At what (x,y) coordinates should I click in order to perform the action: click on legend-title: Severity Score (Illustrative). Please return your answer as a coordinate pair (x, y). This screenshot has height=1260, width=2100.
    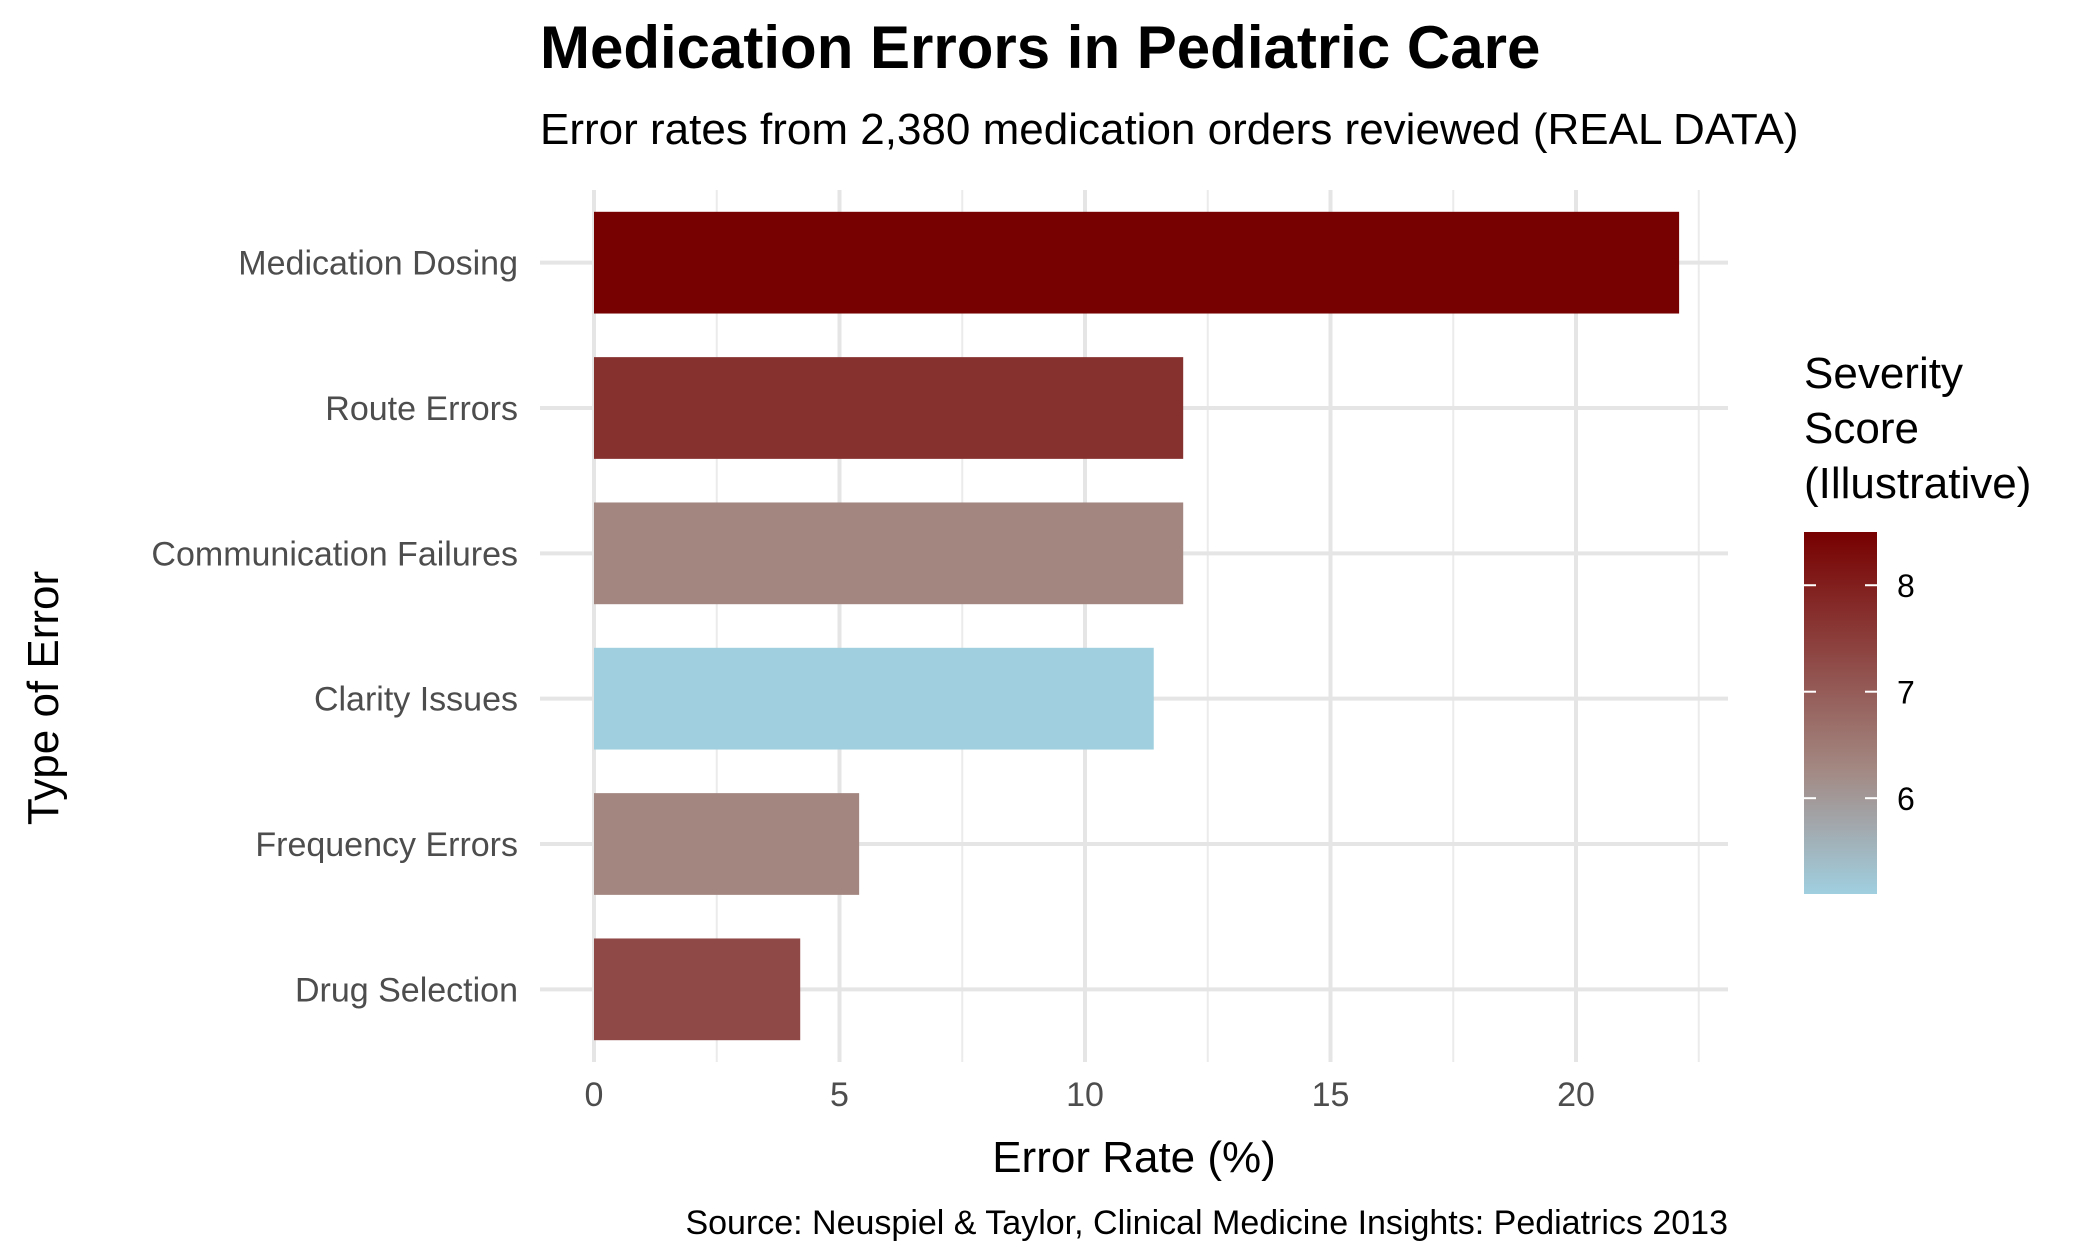
    Looking at the image, I should click on (1917, 428).